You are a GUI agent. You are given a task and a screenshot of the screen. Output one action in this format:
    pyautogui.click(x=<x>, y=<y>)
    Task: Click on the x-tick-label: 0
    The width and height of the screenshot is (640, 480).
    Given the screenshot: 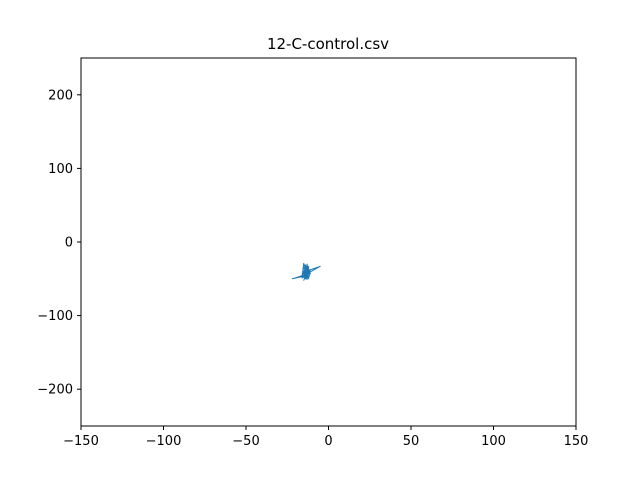 What is the action you would take?
    pyautogui.click(x=328, y=441)
    